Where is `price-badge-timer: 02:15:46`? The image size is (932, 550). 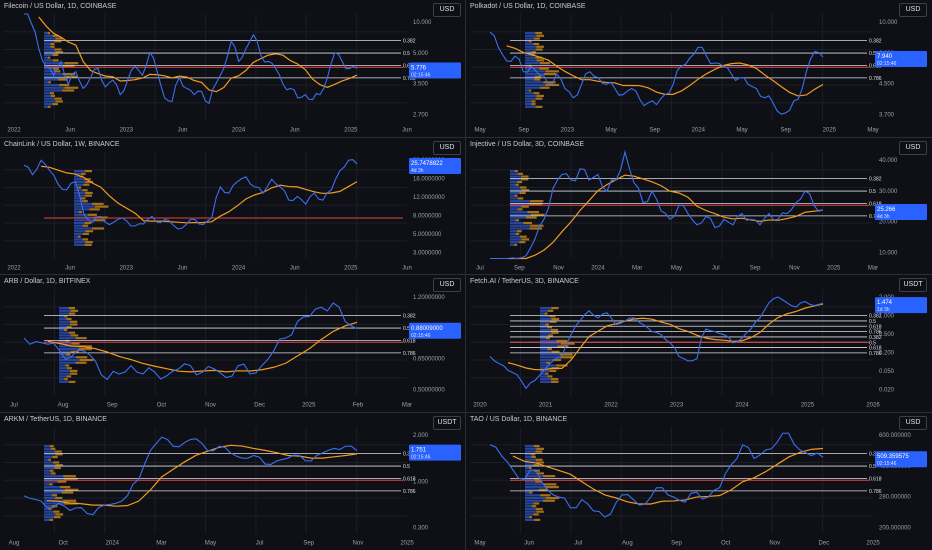 price-badge-timer: 02:15:46 is located at coordinates (887, 64).